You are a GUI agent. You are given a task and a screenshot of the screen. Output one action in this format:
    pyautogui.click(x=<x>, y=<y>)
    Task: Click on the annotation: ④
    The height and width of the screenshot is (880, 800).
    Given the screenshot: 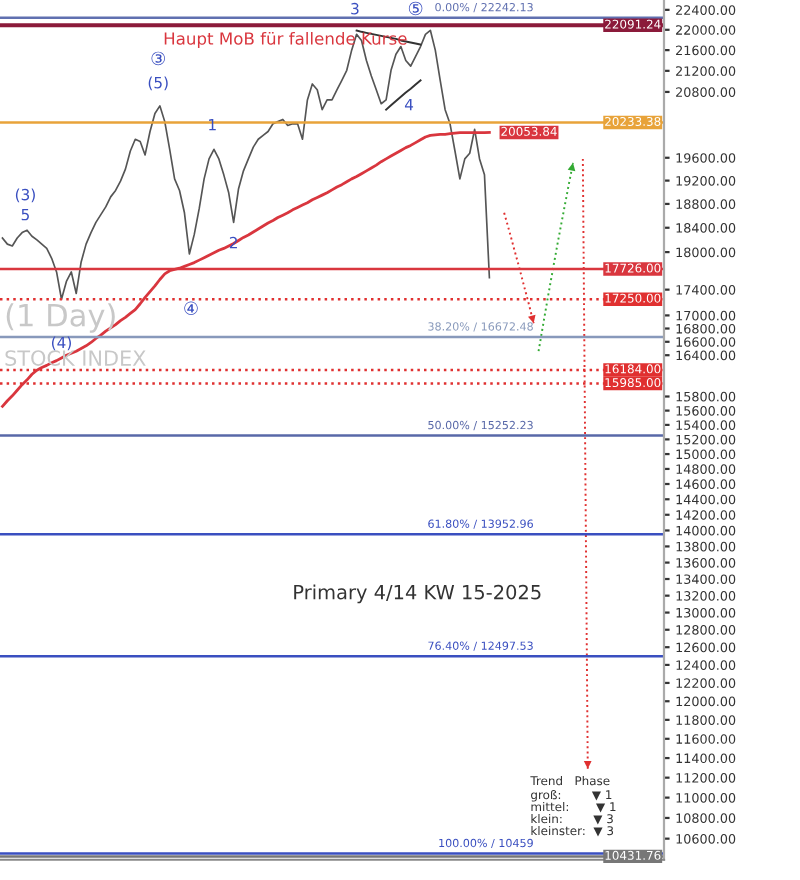 What is the action you would take?
    pyautogui.click(x=191, y=308)
    